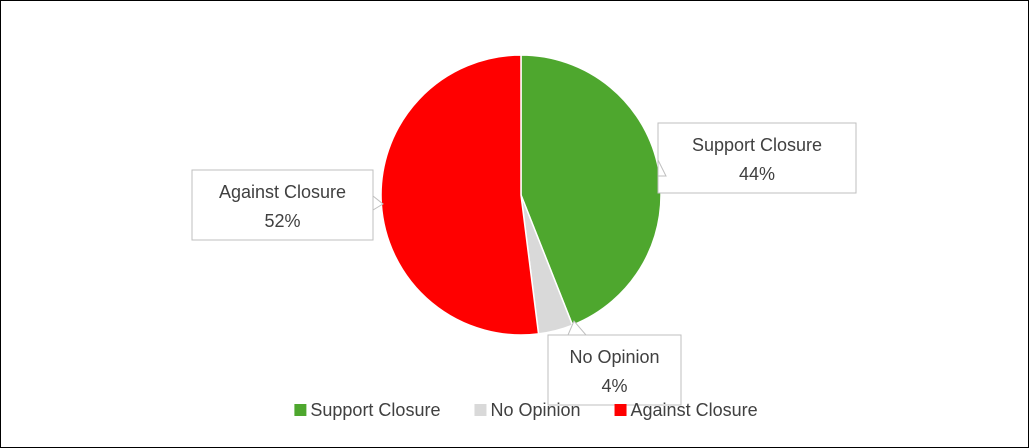 The width and height of the screenshot is (1029, 448). I want to click on legend-entry-support-closure: Support Closure, so click(367, 410).